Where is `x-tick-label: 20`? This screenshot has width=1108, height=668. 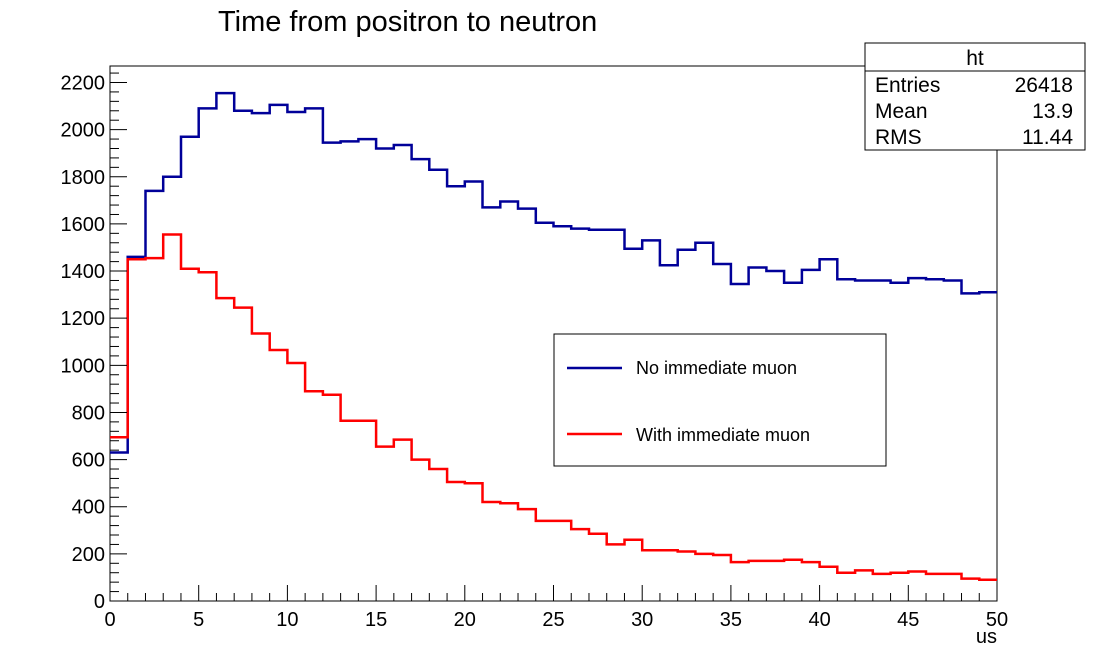
x-tick-label: 20 is located at coordinates (465, 620).